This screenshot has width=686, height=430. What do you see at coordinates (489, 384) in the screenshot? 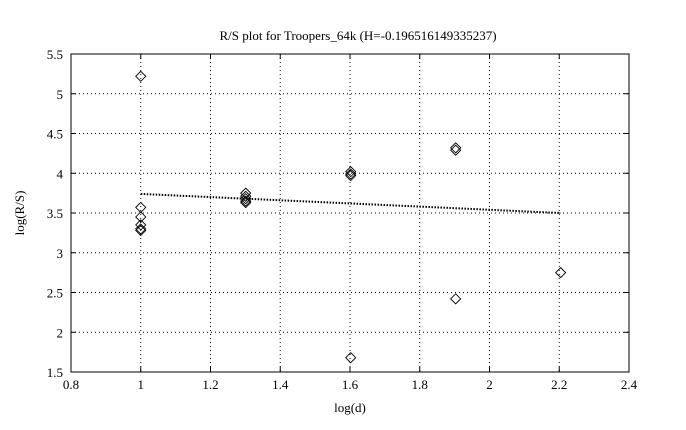
I see `x-tick-label: 2` at bounding box center [489, 384].